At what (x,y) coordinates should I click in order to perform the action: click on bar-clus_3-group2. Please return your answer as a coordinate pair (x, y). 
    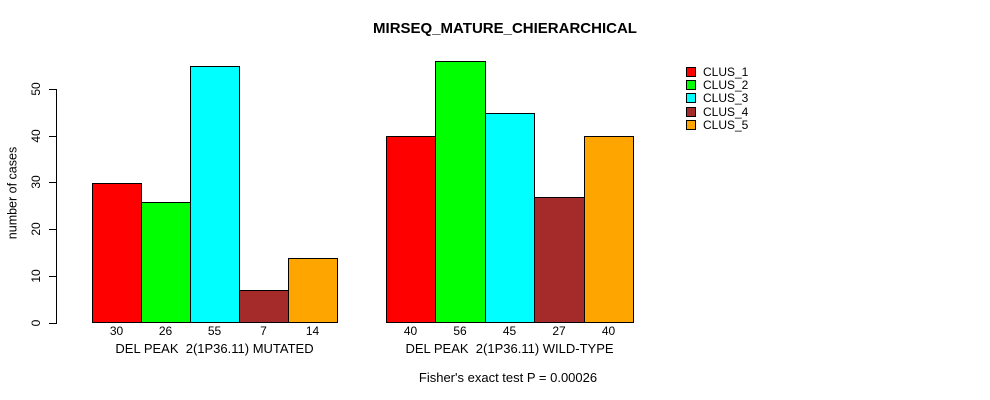
    Looking at the image, I should click on (510, 217).